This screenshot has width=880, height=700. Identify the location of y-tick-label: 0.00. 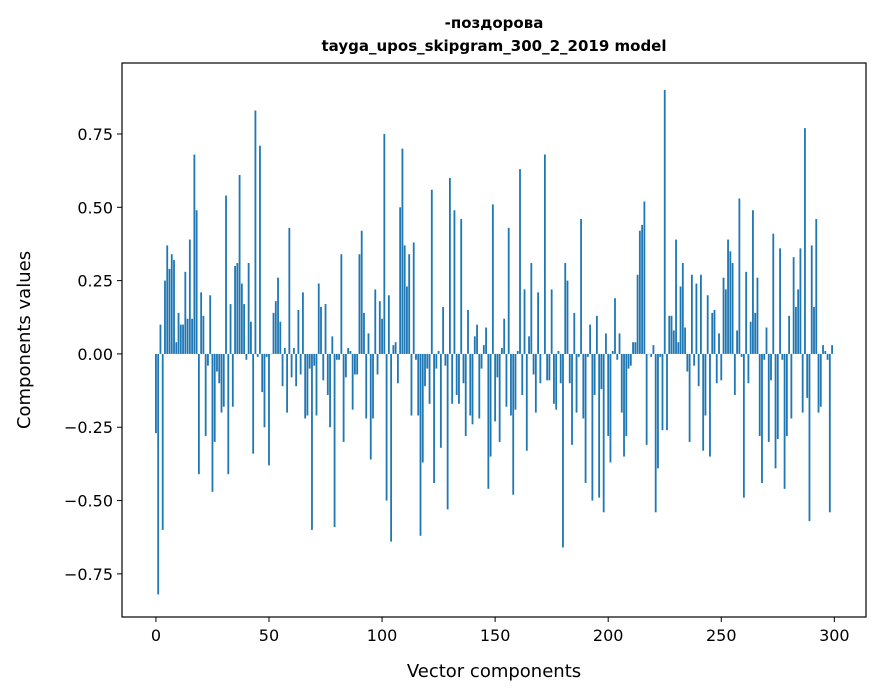
(95, 354).